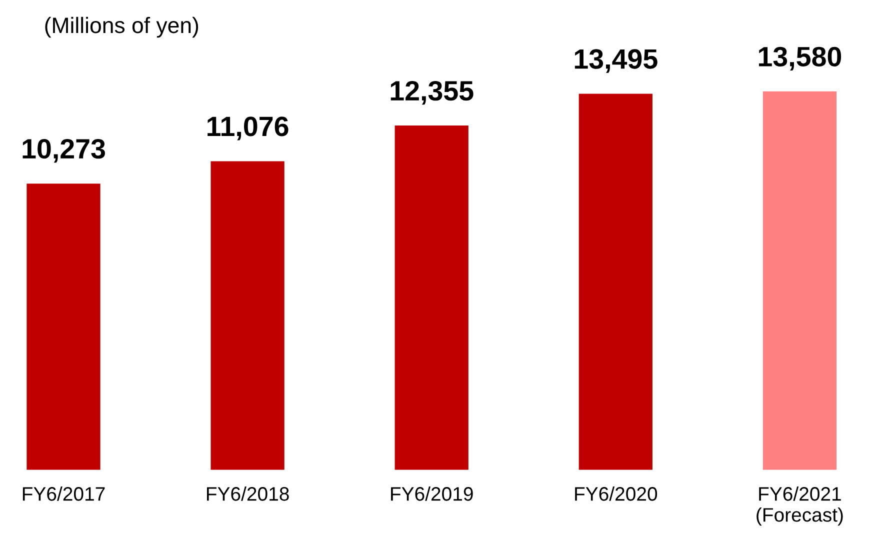 Image resolution: width=877 pixels, height=537 pixels. Describe the element at coordinates (616, 61) in the screenshot. I see `data-label: 13,495` at that location.